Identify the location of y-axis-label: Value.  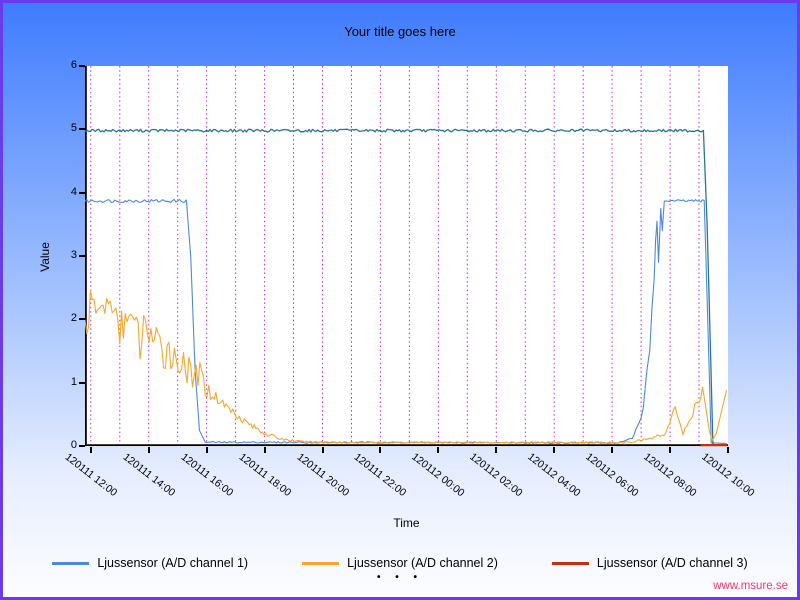
(45, 257).